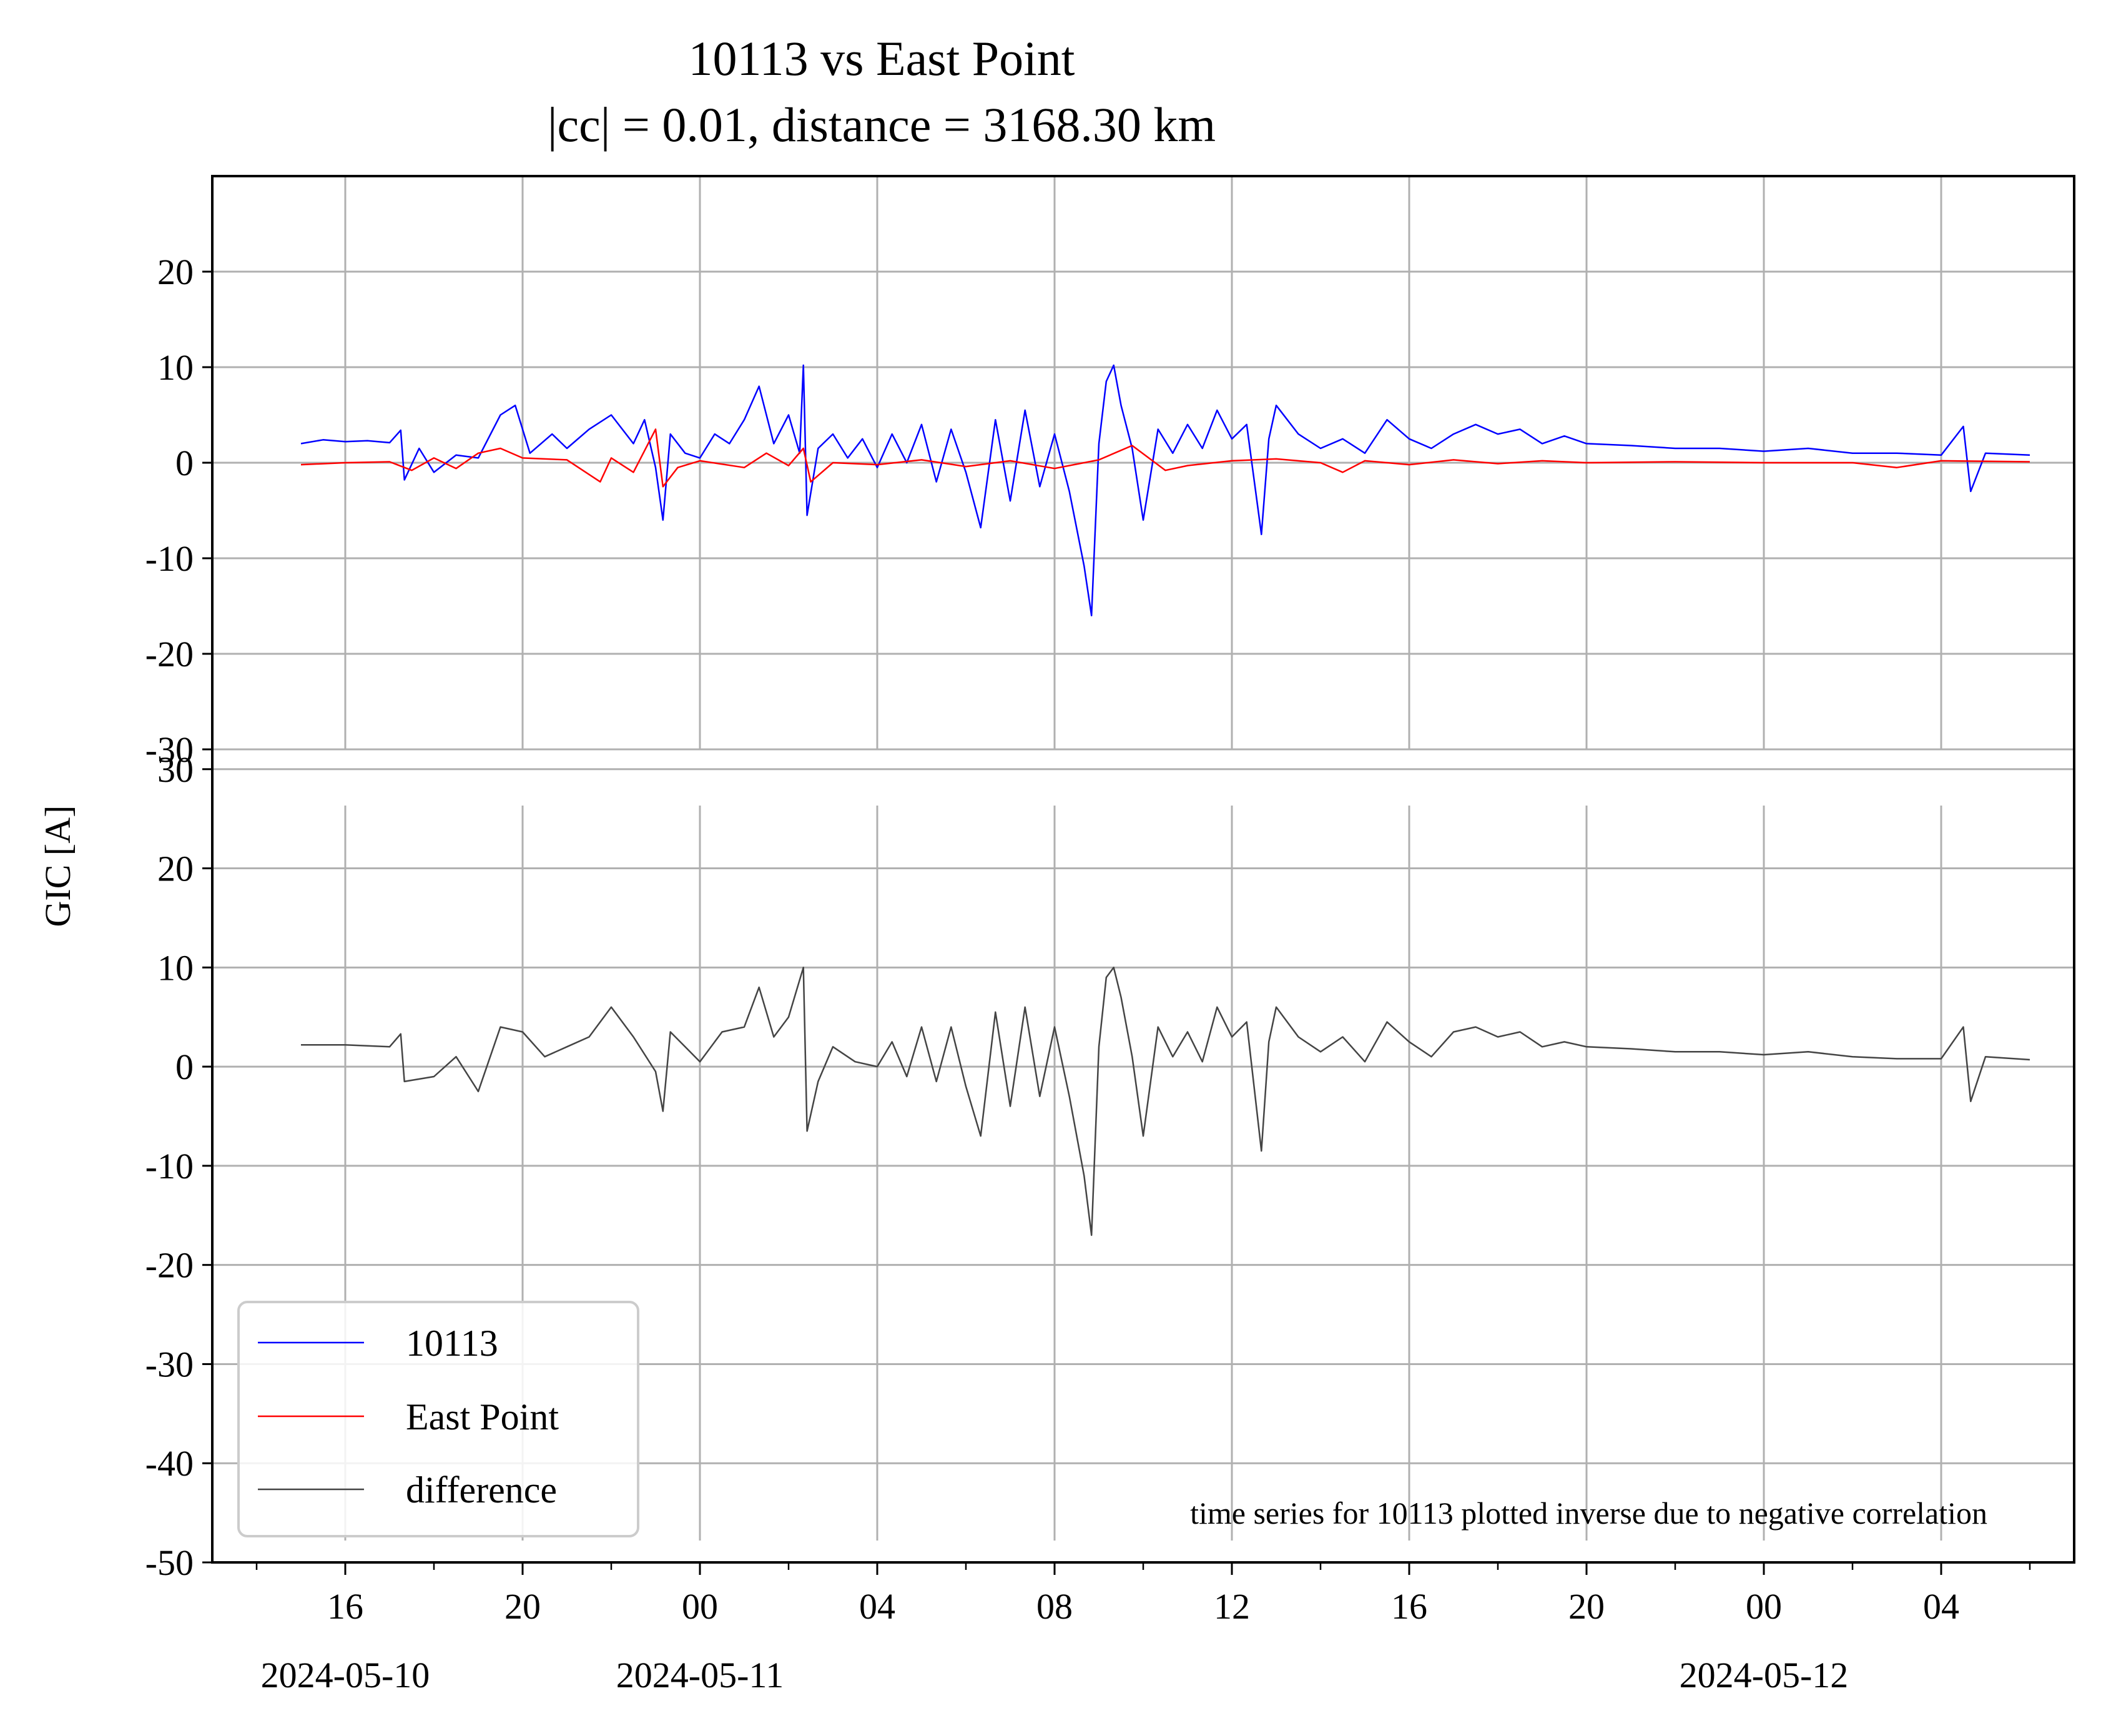 The width and height of the screenshot is (2106, 1736). What do you see at coordinates (345, 1675) in the screenshot?
I see `xtick-date-0: 2024-05-10` at bounding box center [345, 1675].